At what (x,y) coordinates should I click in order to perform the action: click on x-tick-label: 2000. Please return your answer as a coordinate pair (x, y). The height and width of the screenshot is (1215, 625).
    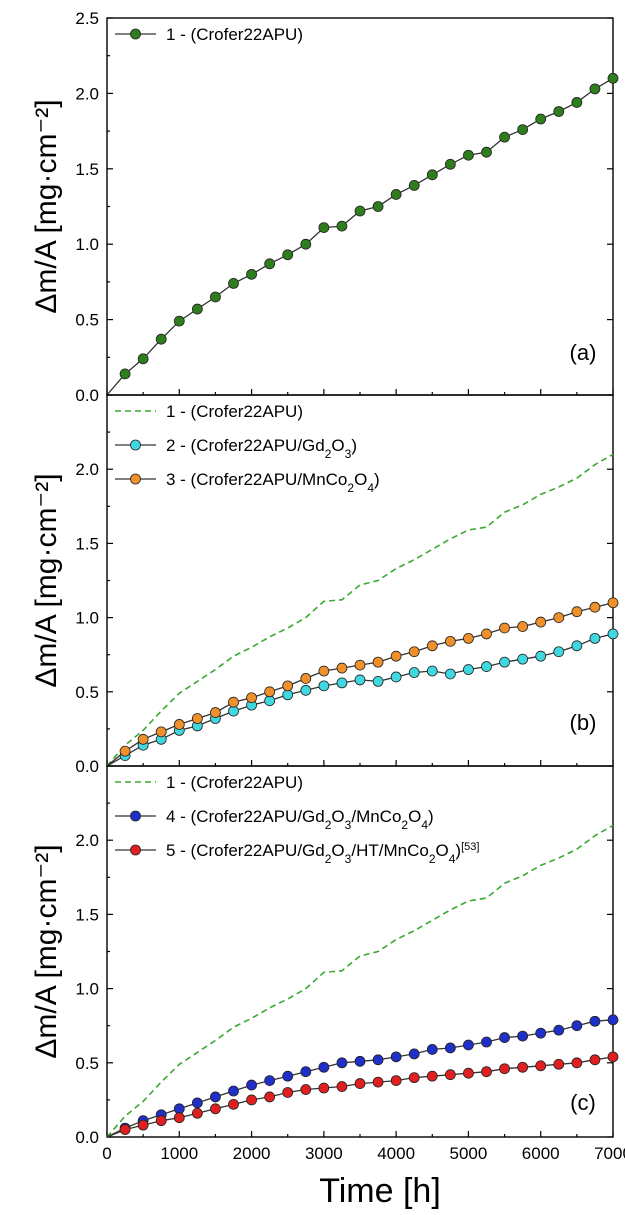
    Looking at the image, I should click on (252, 1153).